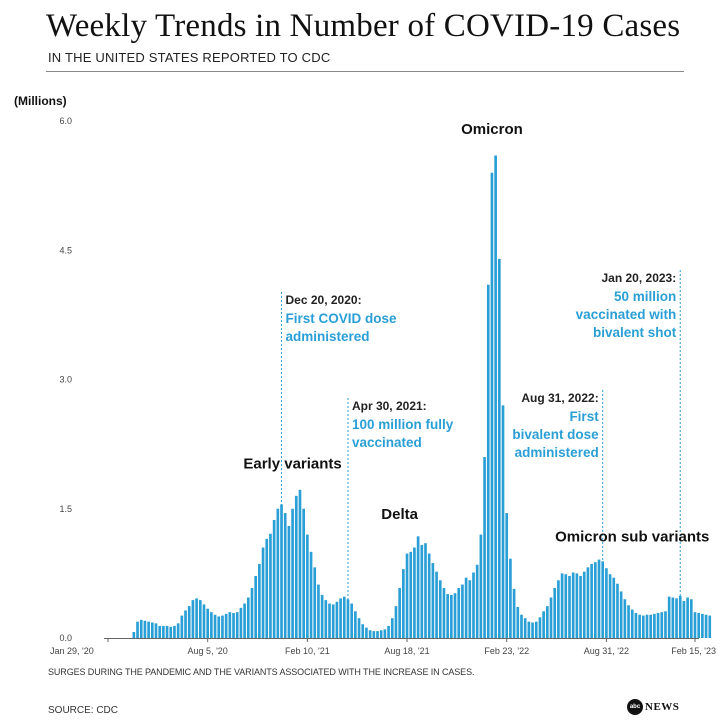  Describe the element at coordinates (492, 129) in the screenshot. I see `wave-label: Omicron` at that location.